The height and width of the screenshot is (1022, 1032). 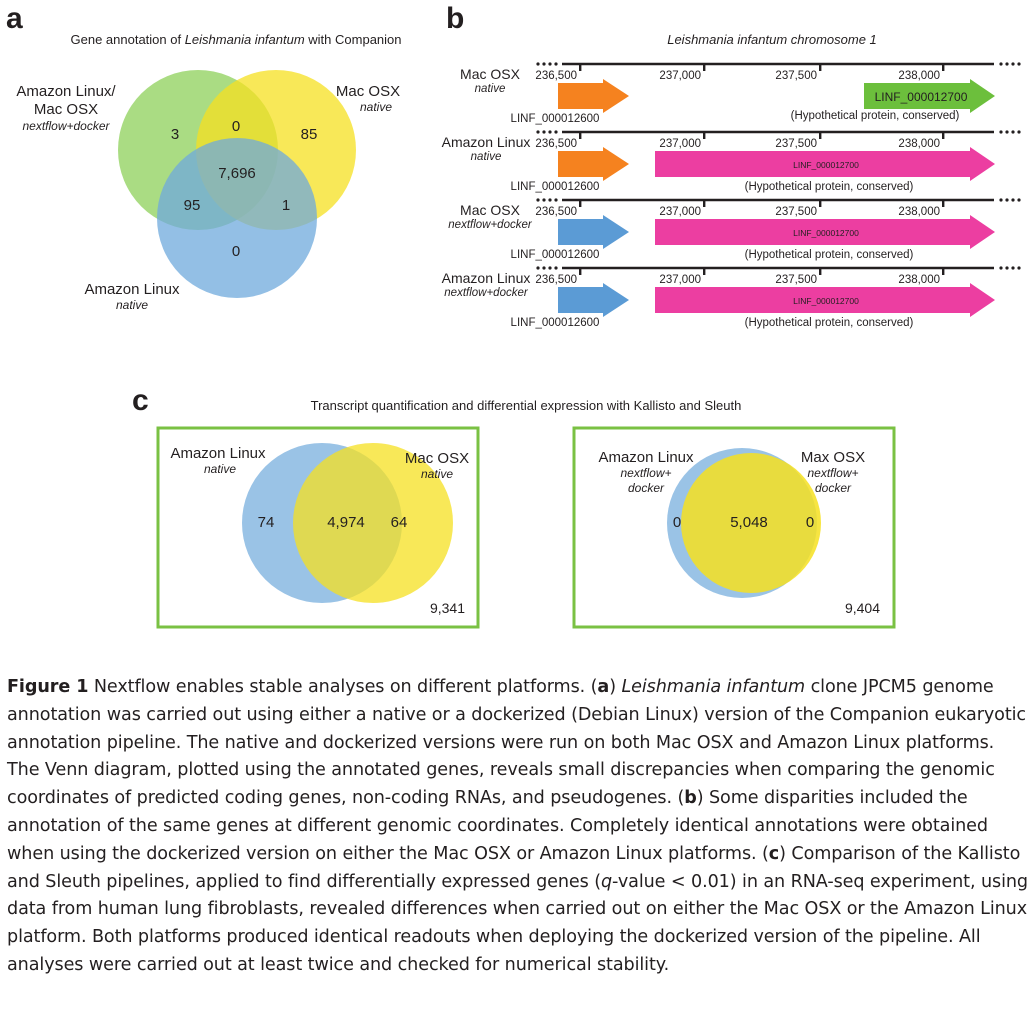 I want to click on gene-right-label: LINF_000012700, so click(x=826, y=301).